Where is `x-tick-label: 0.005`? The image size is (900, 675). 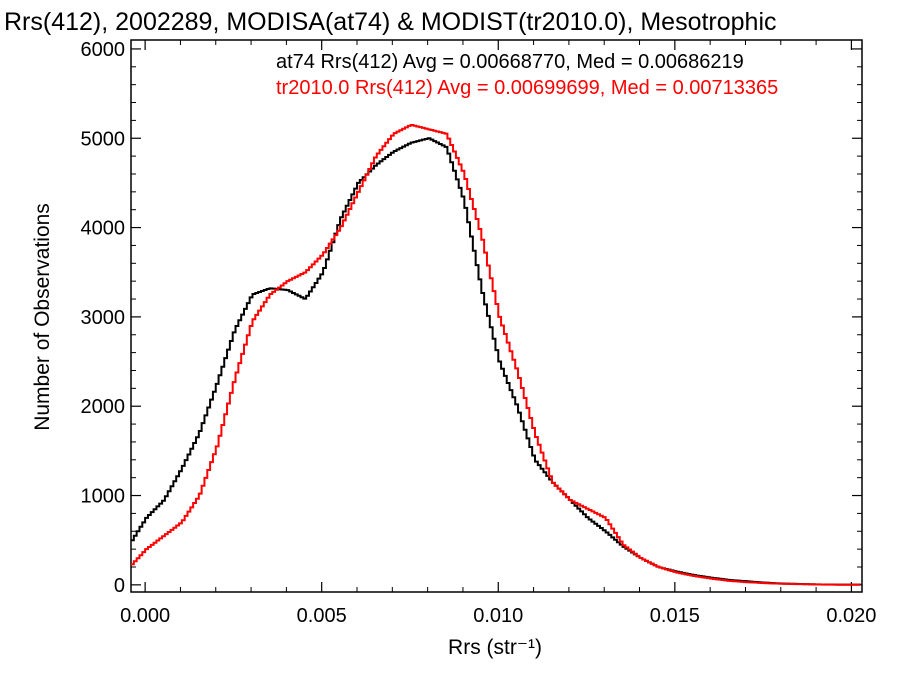 x-tick-label: 0.005 is located at coordinates (322, 616).